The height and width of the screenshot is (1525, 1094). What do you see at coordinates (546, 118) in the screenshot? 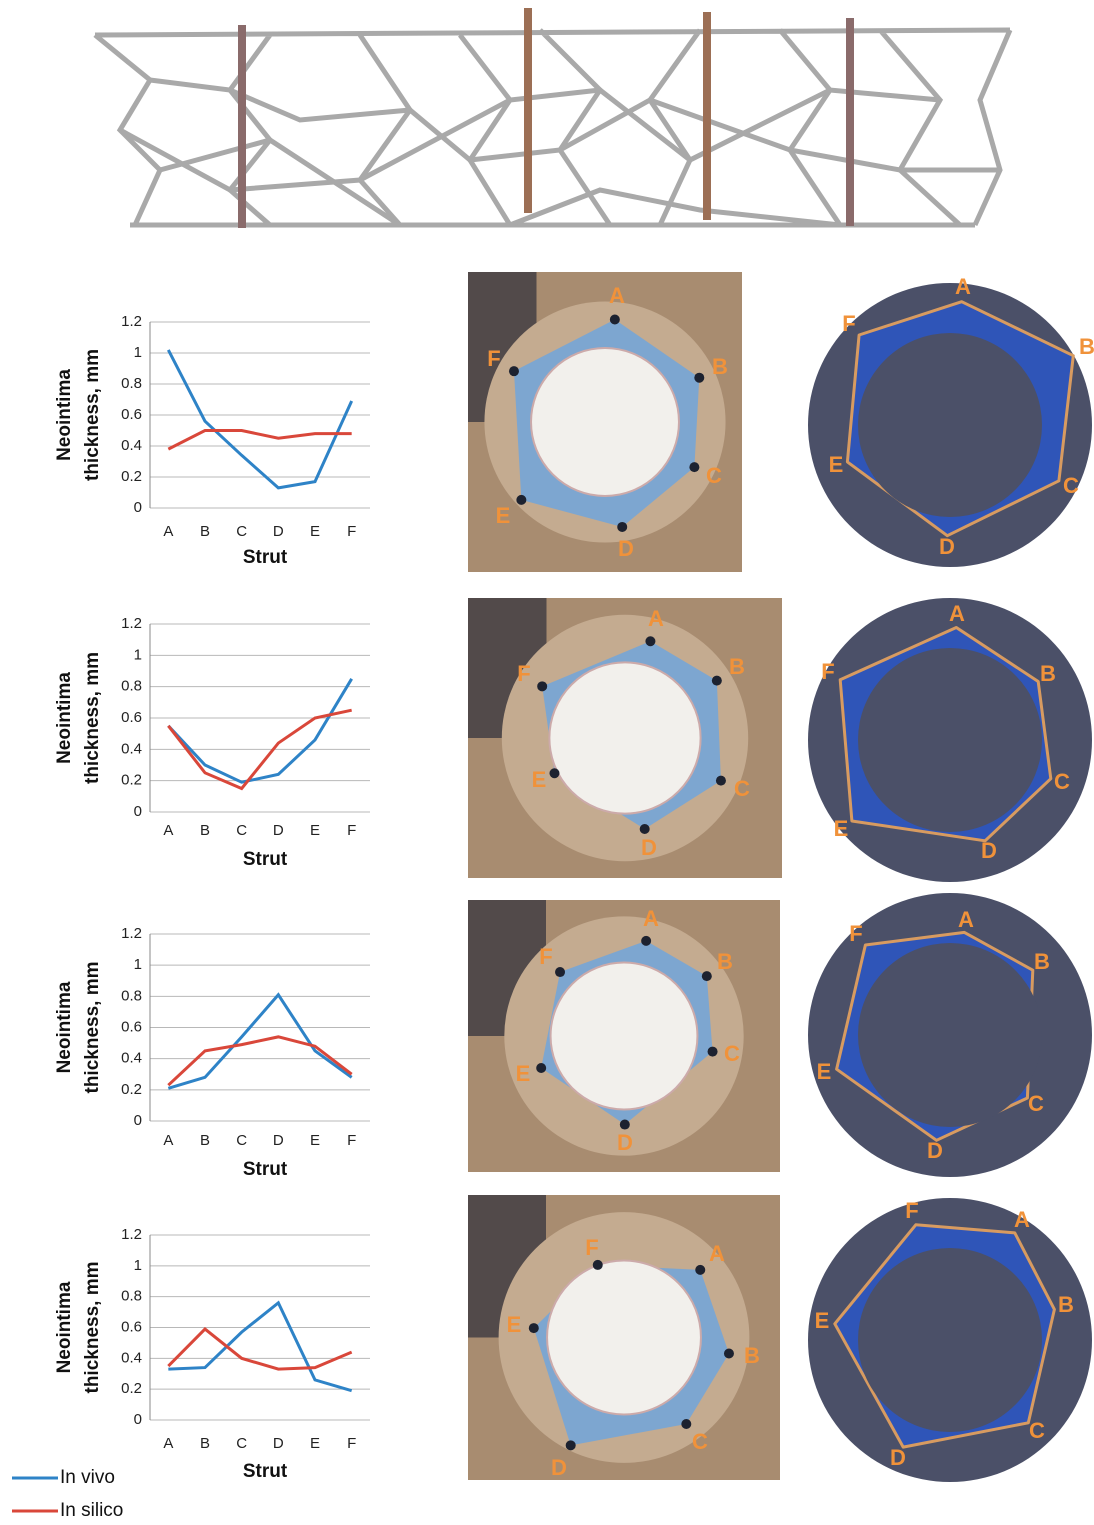
I see `stent-markers` at bounding box center [546, 118].